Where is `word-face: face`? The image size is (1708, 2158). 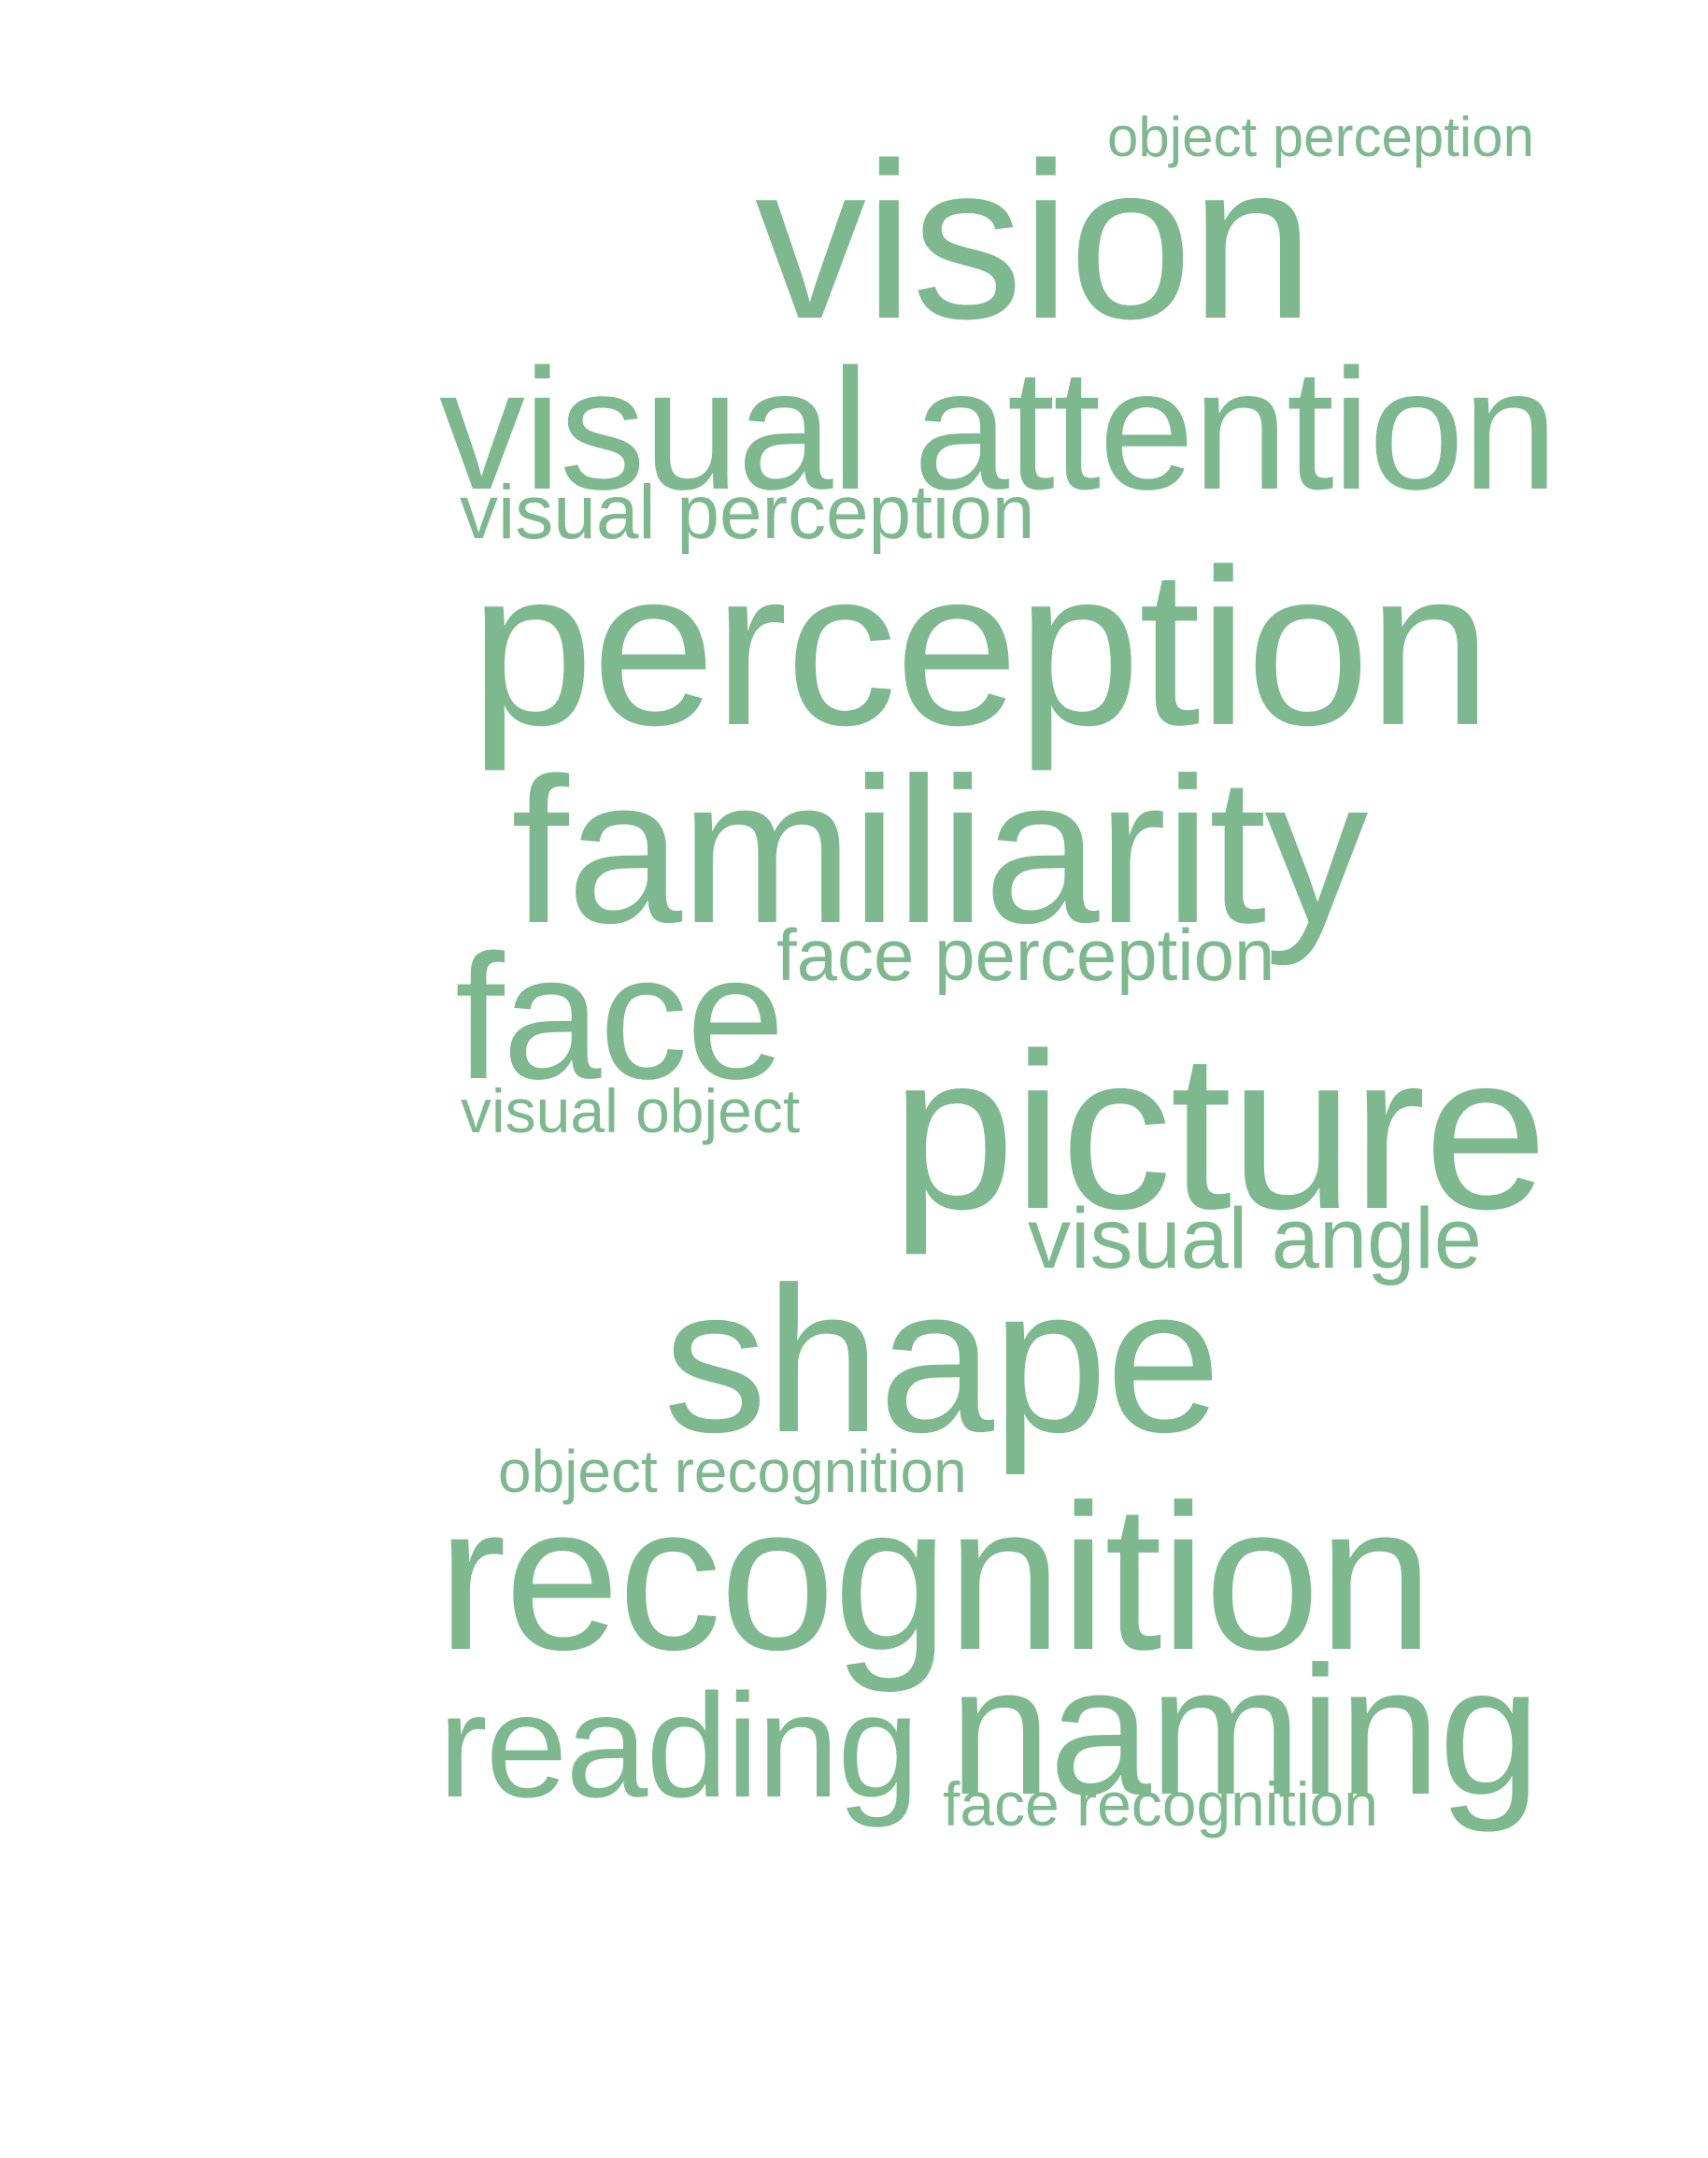
word-face: face is located at coordinates (620, 1017).